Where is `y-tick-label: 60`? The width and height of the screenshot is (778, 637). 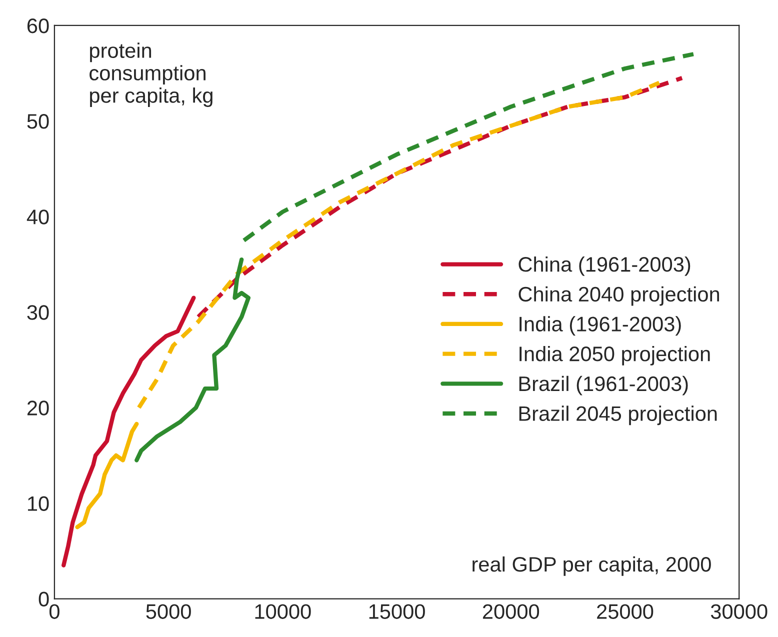 y-tick-label: 60 is located at coordinates (38, 26).